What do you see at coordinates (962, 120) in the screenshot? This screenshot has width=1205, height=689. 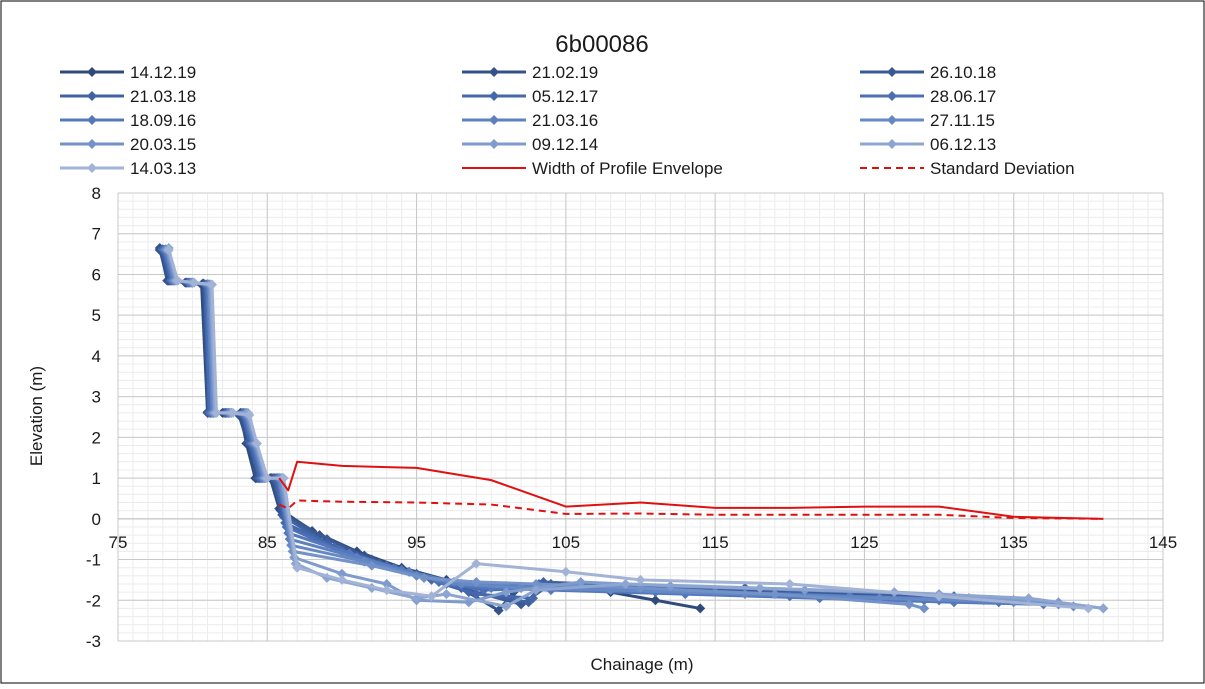 I see `legend-label: 27.11.15` at bounding box center [962, 120].